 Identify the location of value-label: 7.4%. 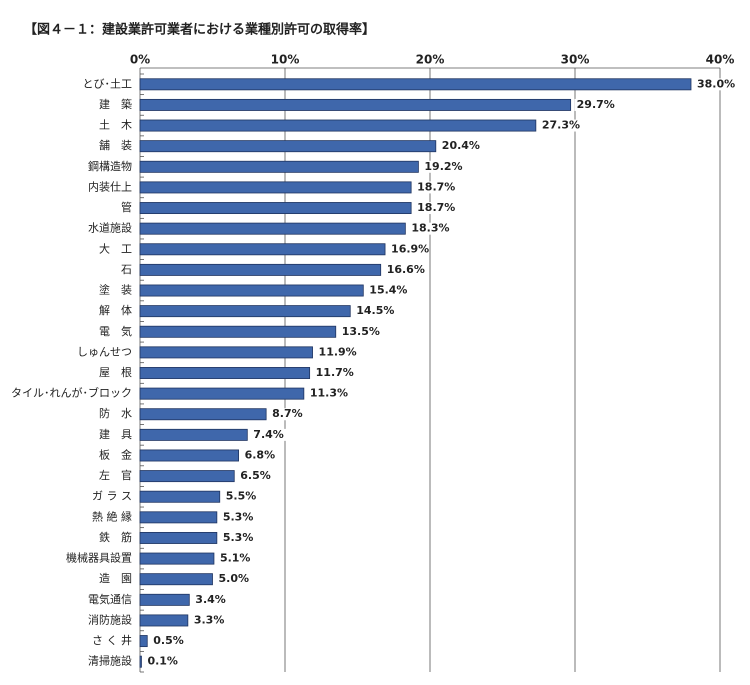
(268, 434).